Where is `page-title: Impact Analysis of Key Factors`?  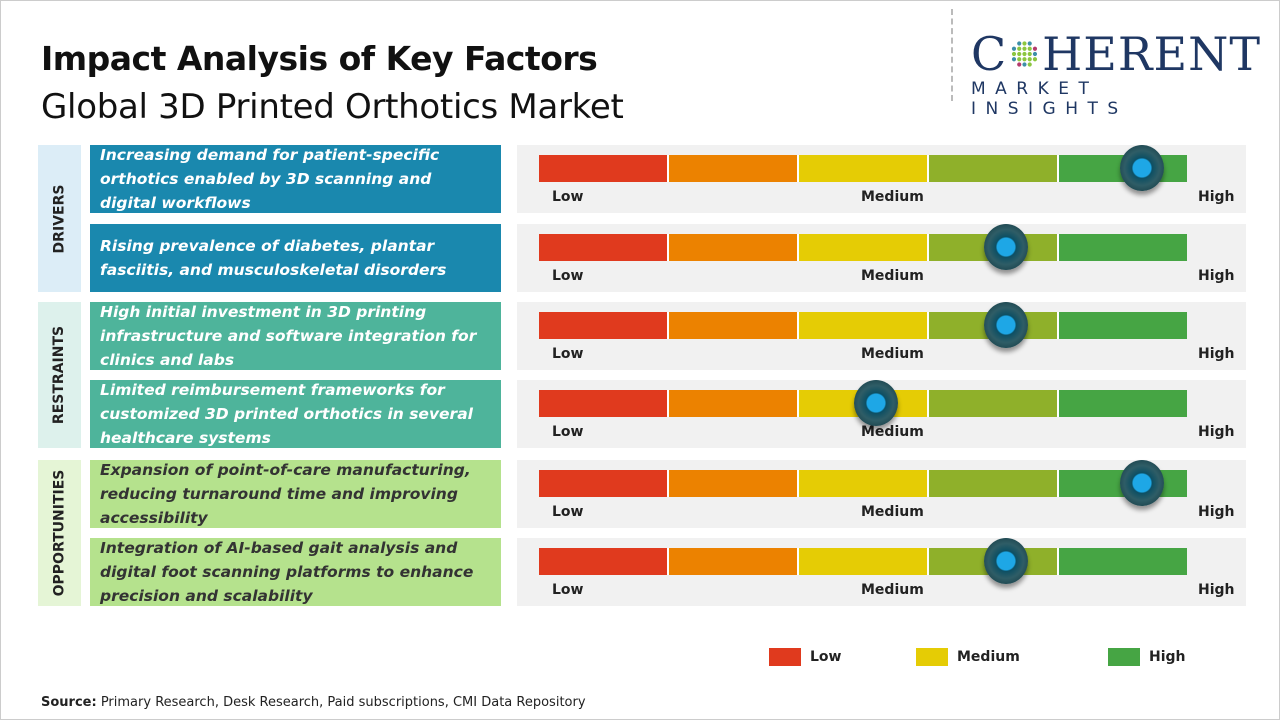
page-title: Impact Analysis of Key Factors is located at coordinates (319, 58).